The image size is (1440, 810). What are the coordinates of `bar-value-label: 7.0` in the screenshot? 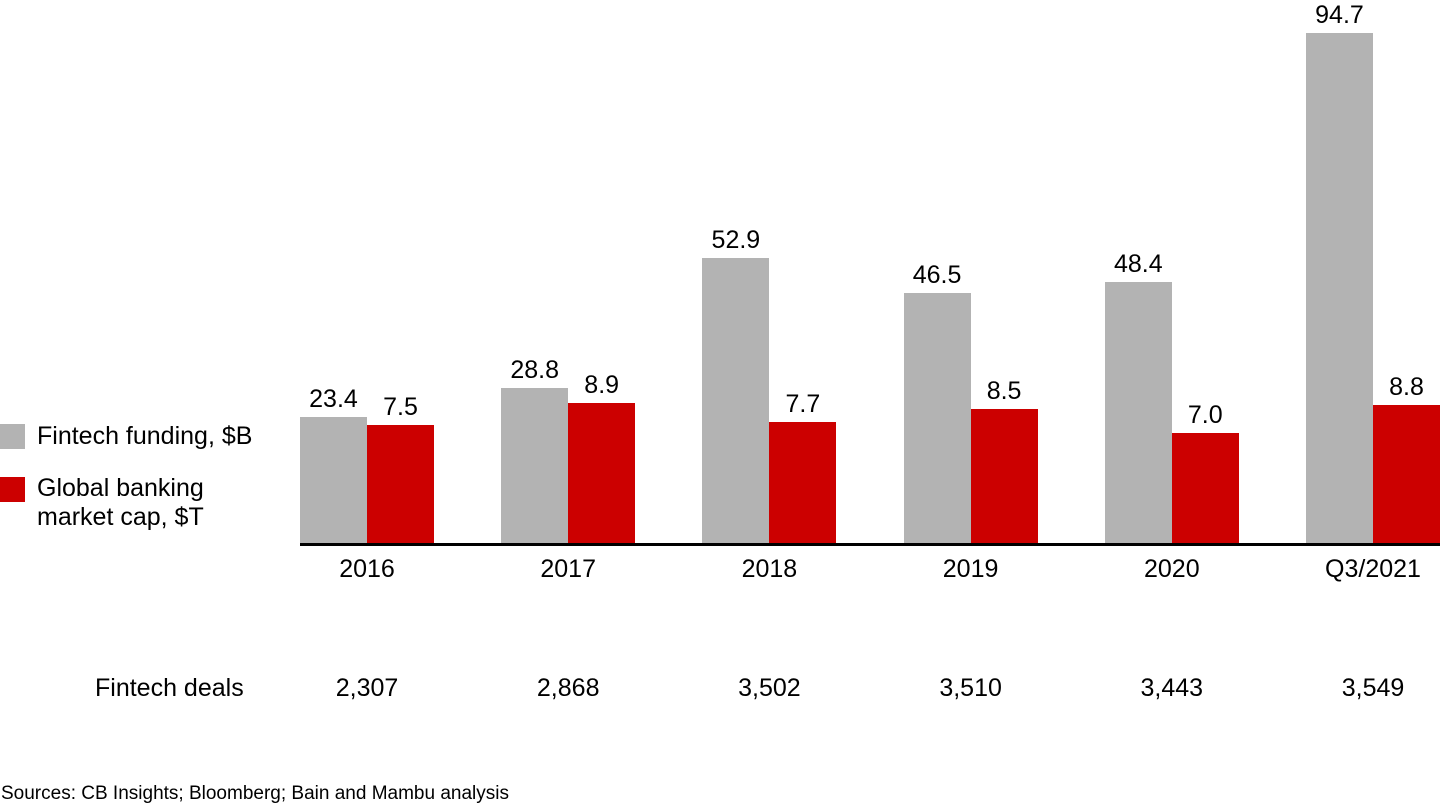 It's located at (1205, 414).